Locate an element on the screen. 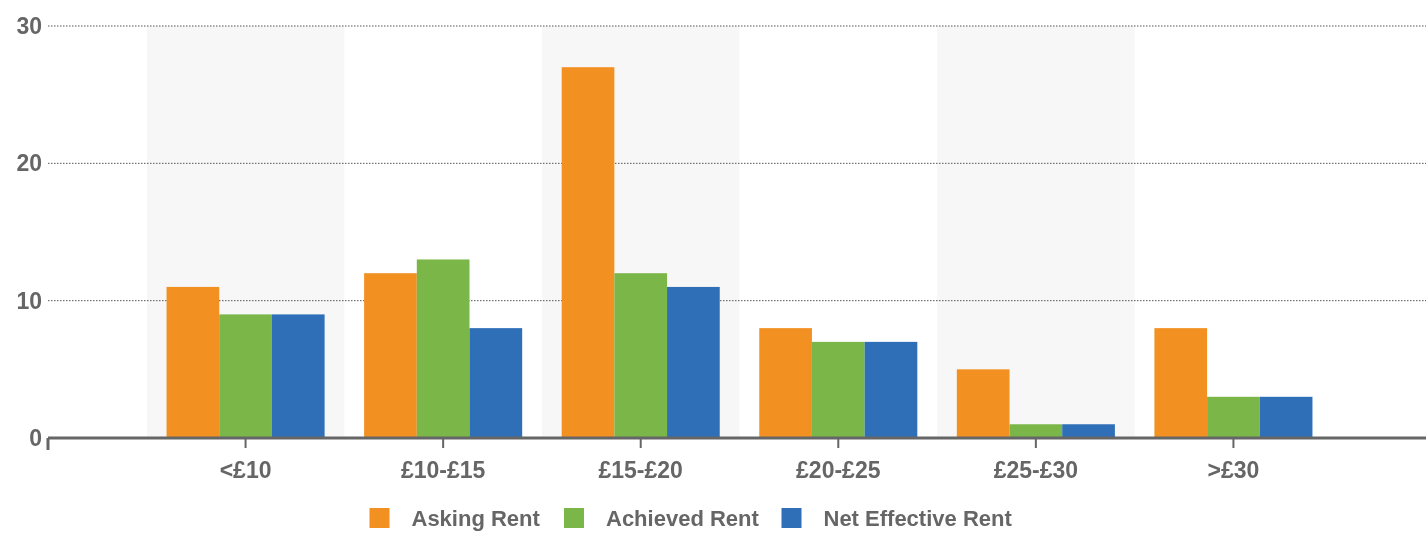  x-tick-label: £10-£15 is located at coordinates (443, 470).